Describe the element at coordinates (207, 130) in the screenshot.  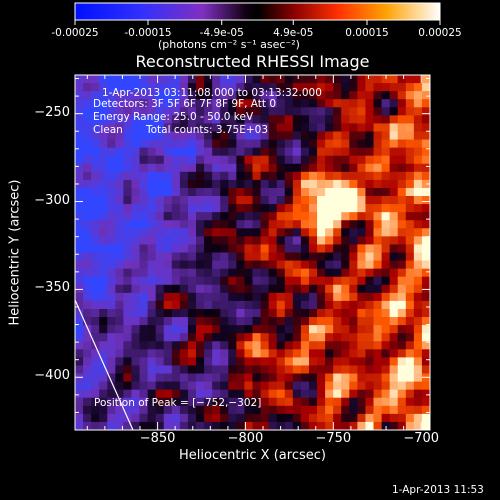
I see `info-total-counts: Total counts: 3.75E+03` at that location.